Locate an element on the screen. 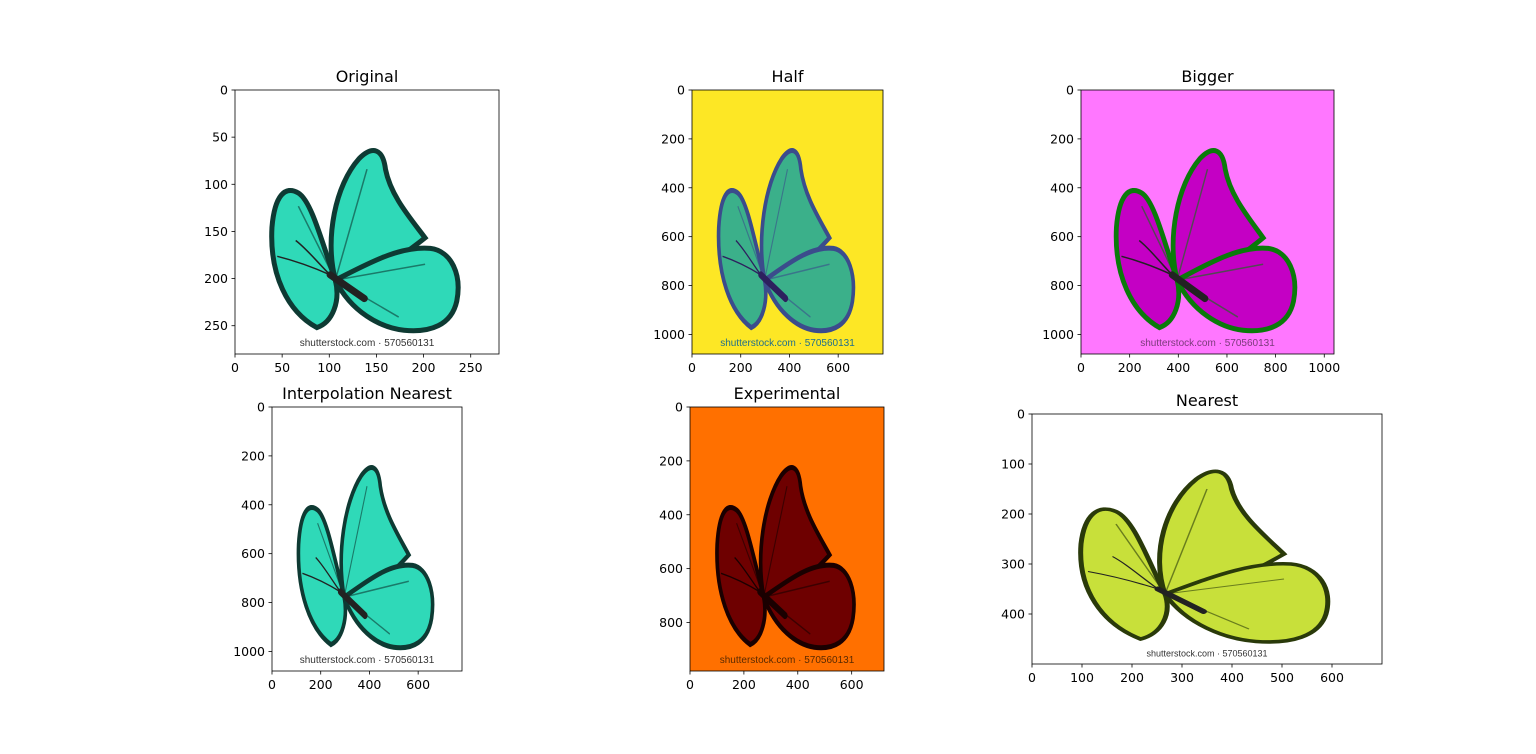 This screenshot has height=754, width=1536. x-tick-label: 150 is located at coordinates (376, 367).